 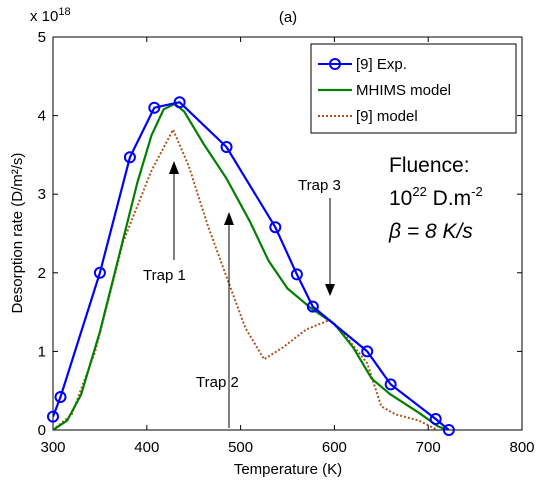 I want to click on x-tick-label: 800, so click(x=521, y=447).